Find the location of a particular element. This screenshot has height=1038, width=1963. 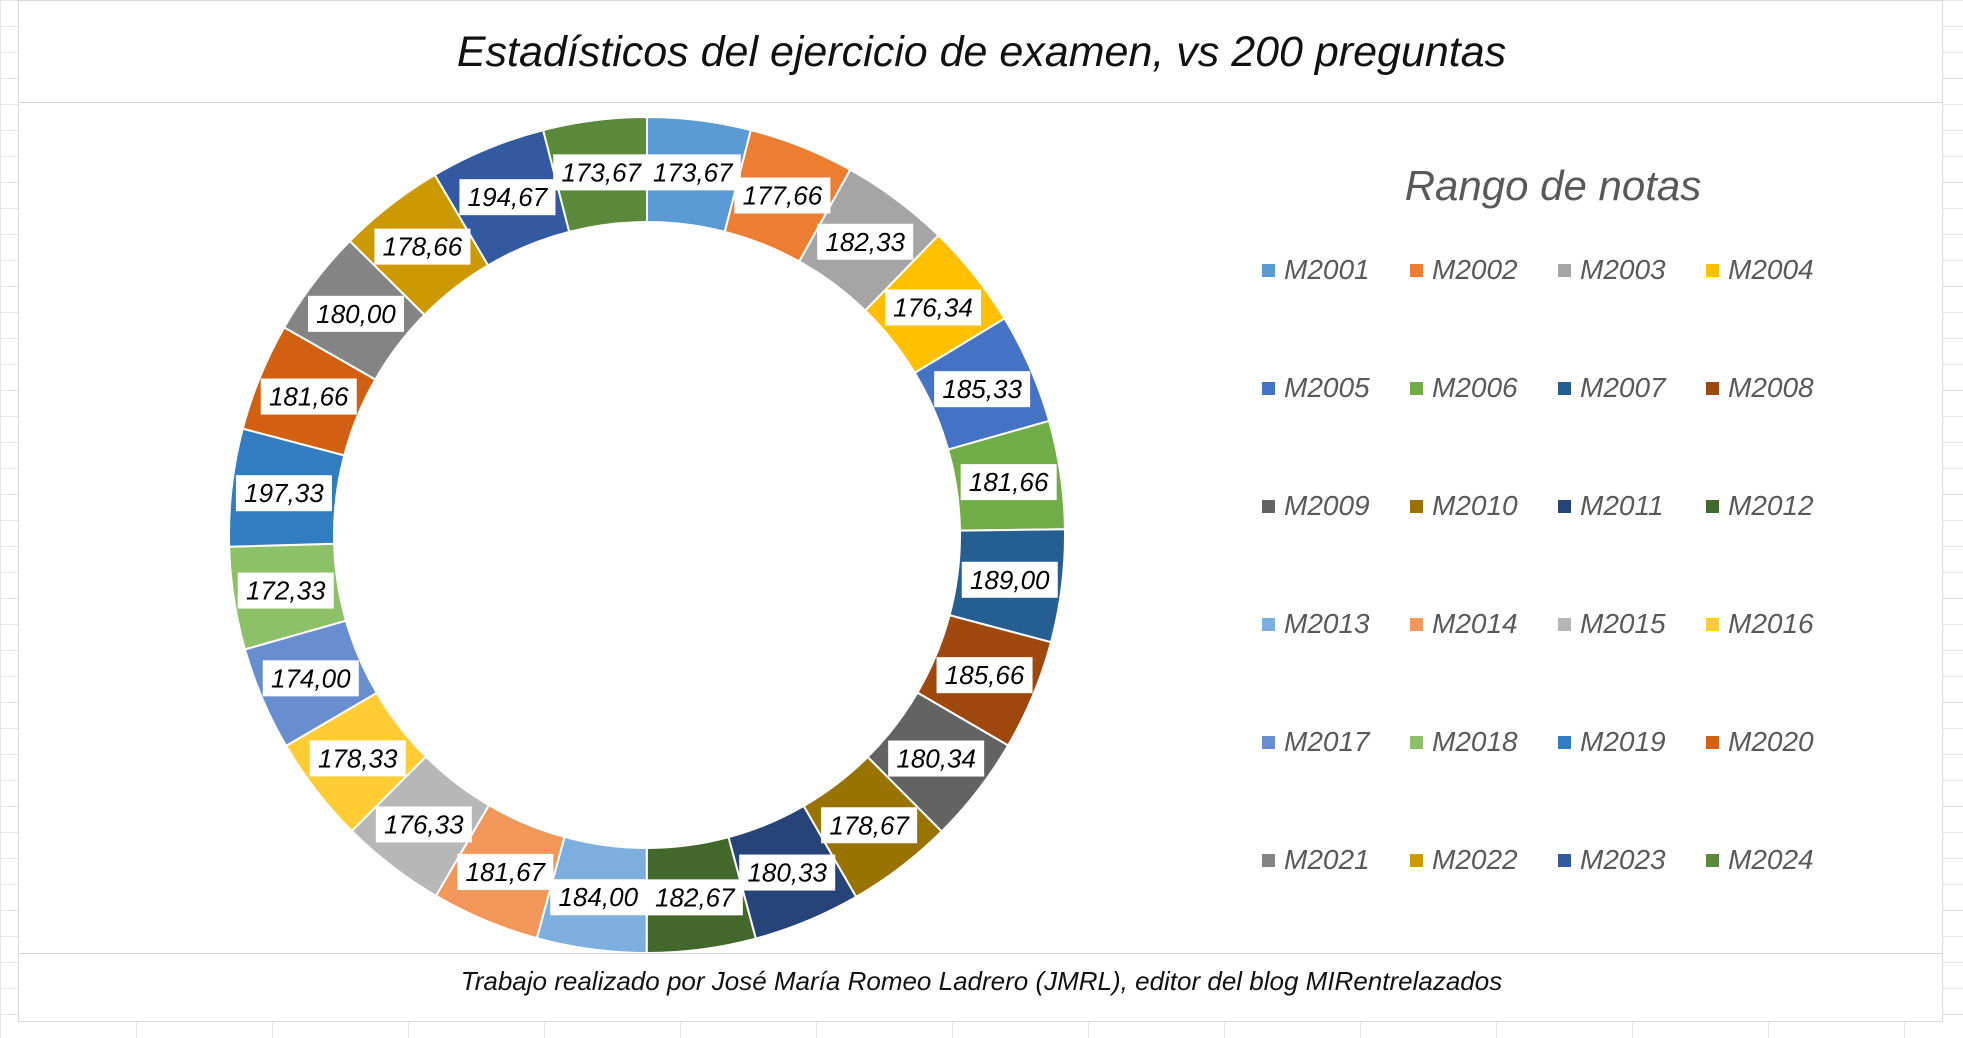

data-label-text: 182,33 is located at coordinates (865, 242).